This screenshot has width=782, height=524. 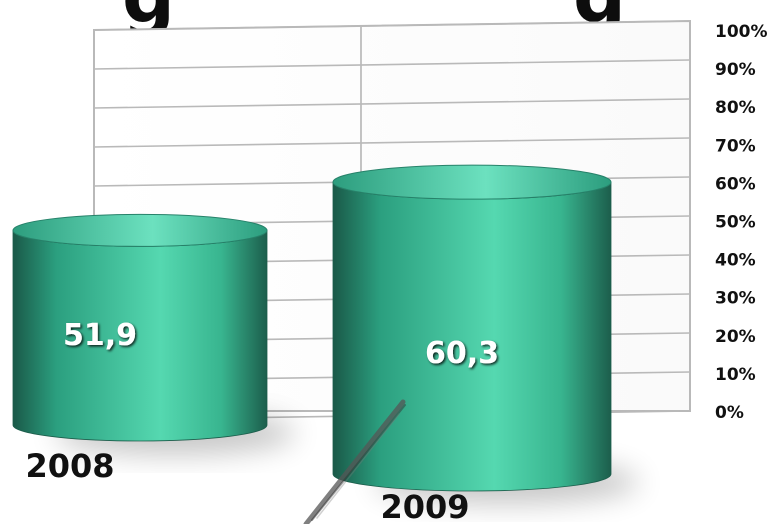 I want to click on category-label-0: 2008, so click(x=69, y=466).